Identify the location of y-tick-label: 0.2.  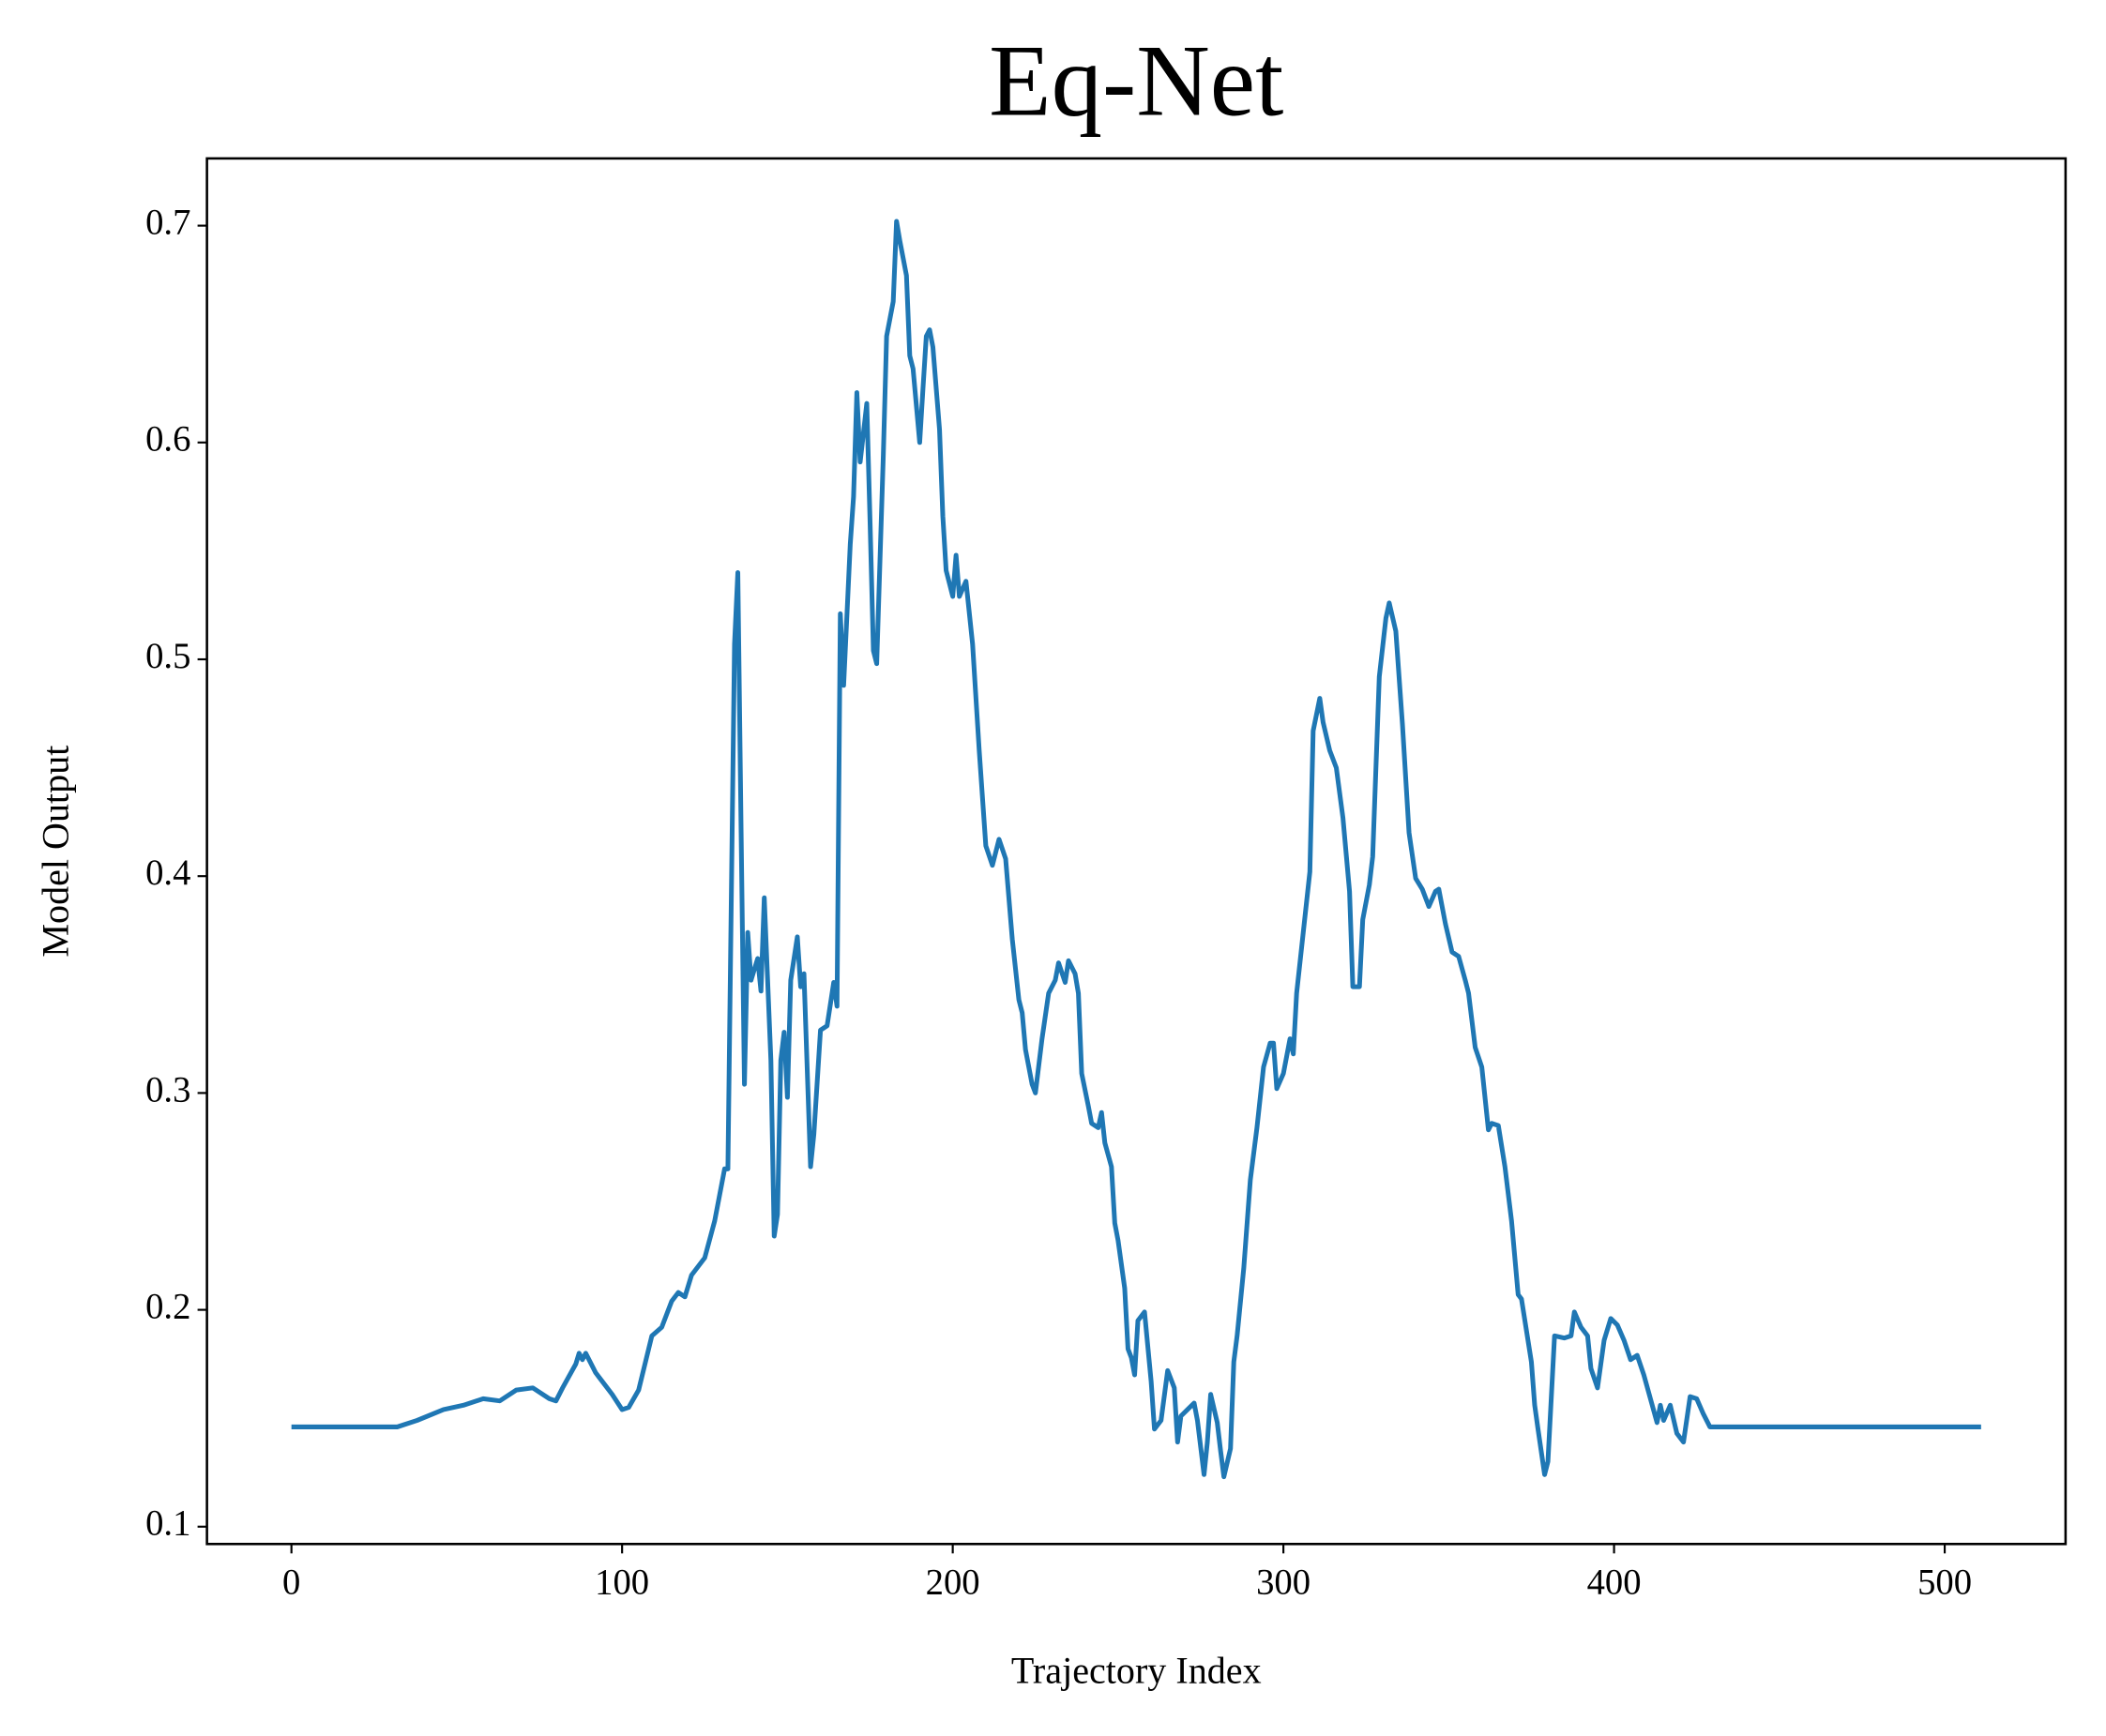
(167, 1306).